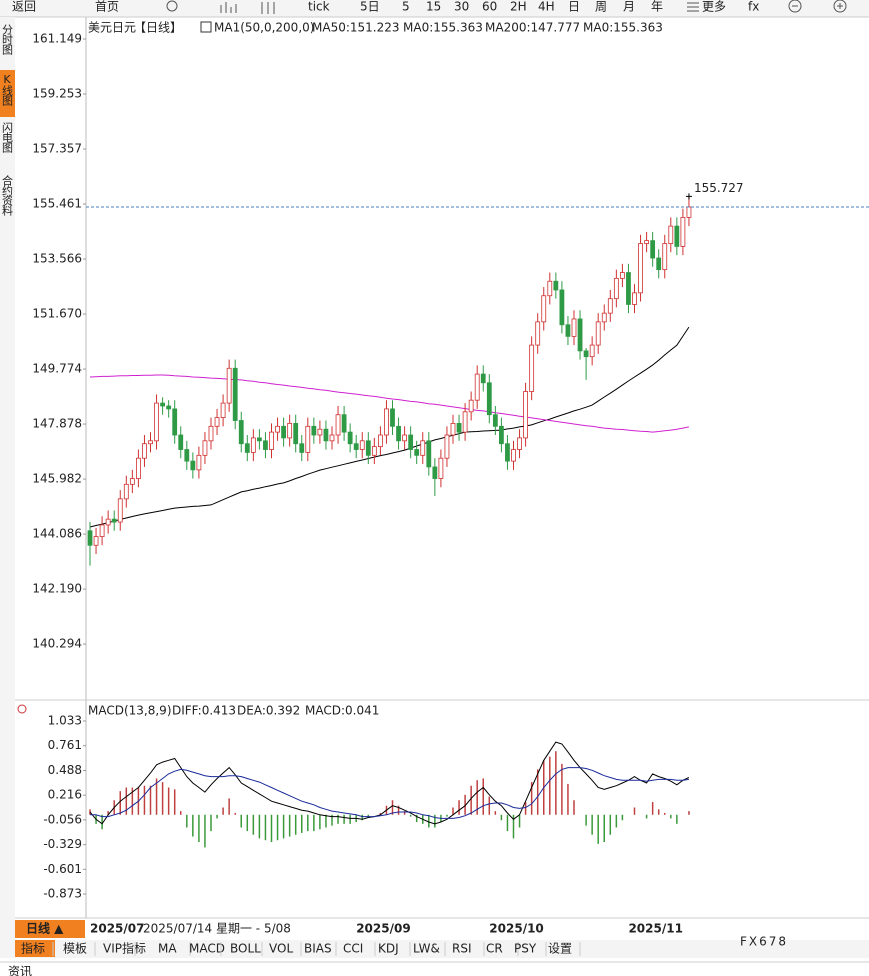 This screenshot has height=976, width=869. What do you see at coordinates (461, 7) in the screenshot?
I see `toolbar-button: 30` at bounding box center [461, 7].